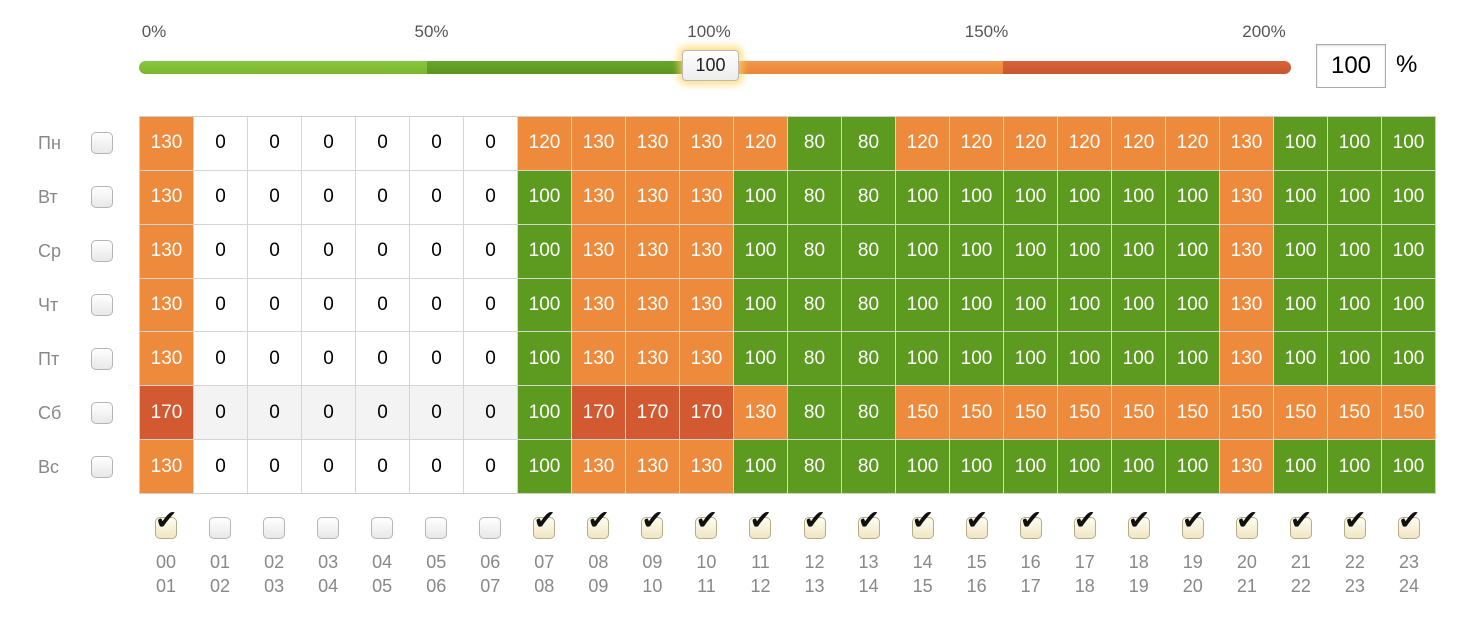  Describe the element at coordinates (1351, 66) in the screenshot. I see `percent-input` at that location.